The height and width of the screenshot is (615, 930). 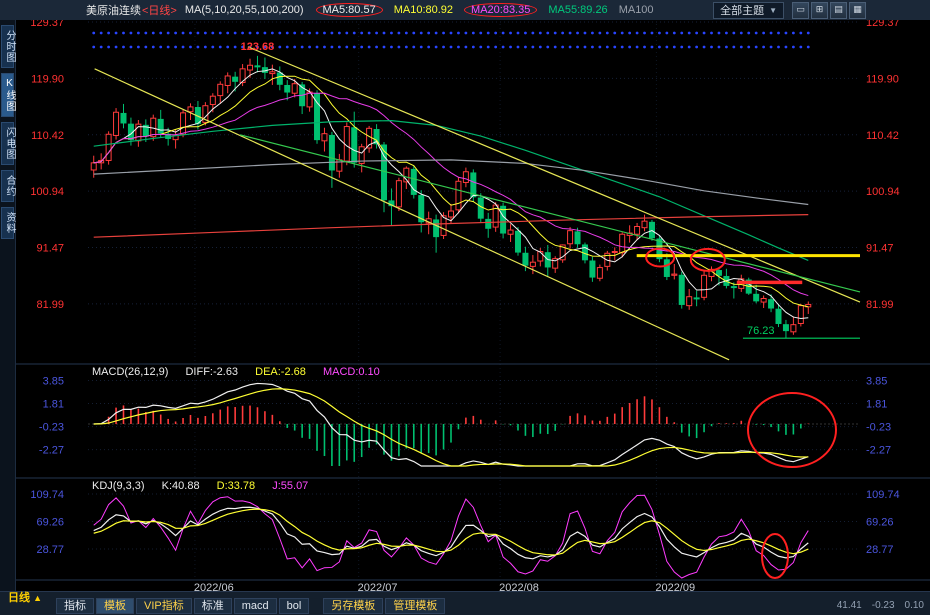 What do you see at coordinates (761, 331) in the screenshot?
I see `svg-text: 76.23` at bounding box center [761, 331].